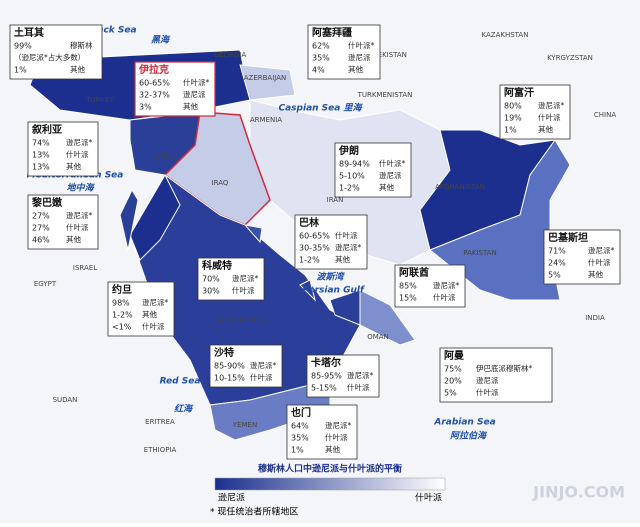 The image size is (640, 527). I want to click on callout-percent: 32-37%, so click(154, 95).